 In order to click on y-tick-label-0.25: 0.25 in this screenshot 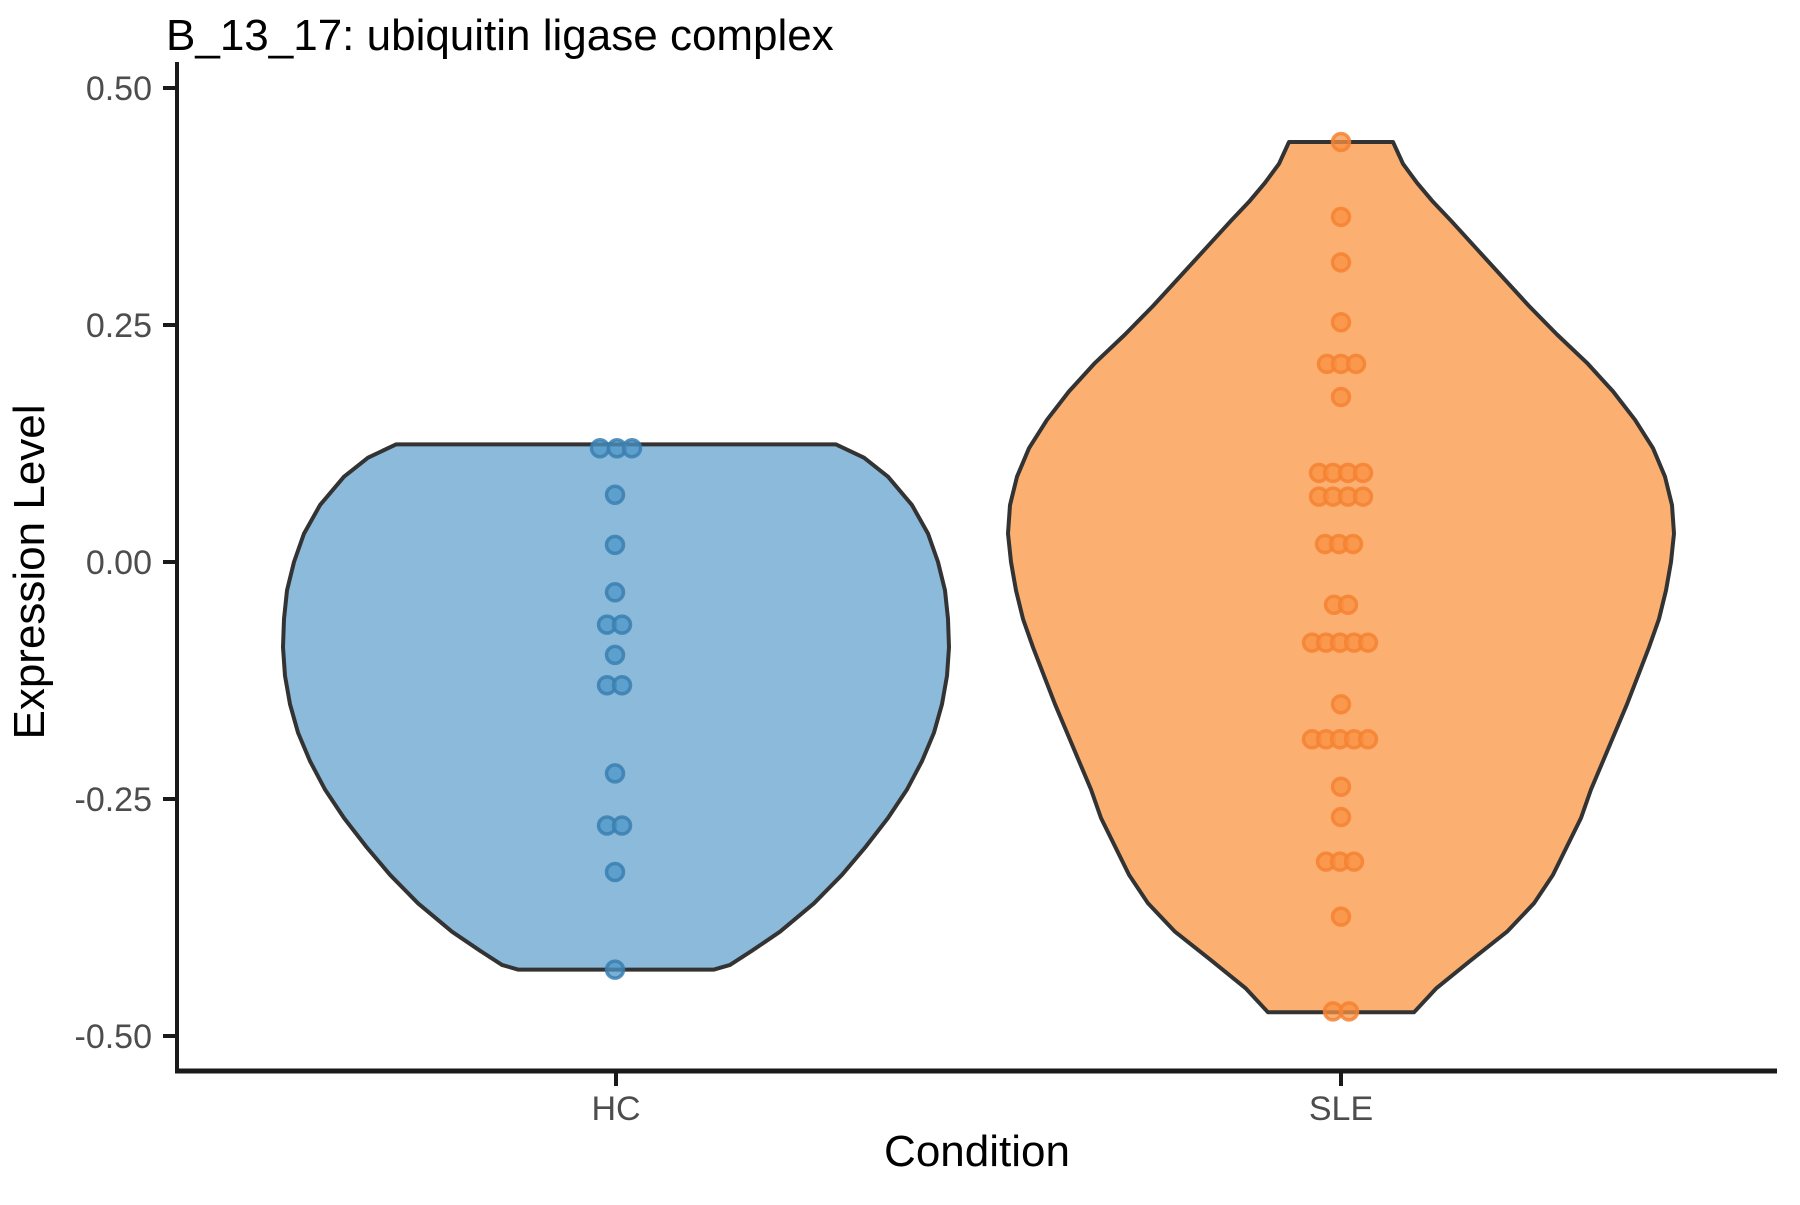, I will do `click(119, 326)`.